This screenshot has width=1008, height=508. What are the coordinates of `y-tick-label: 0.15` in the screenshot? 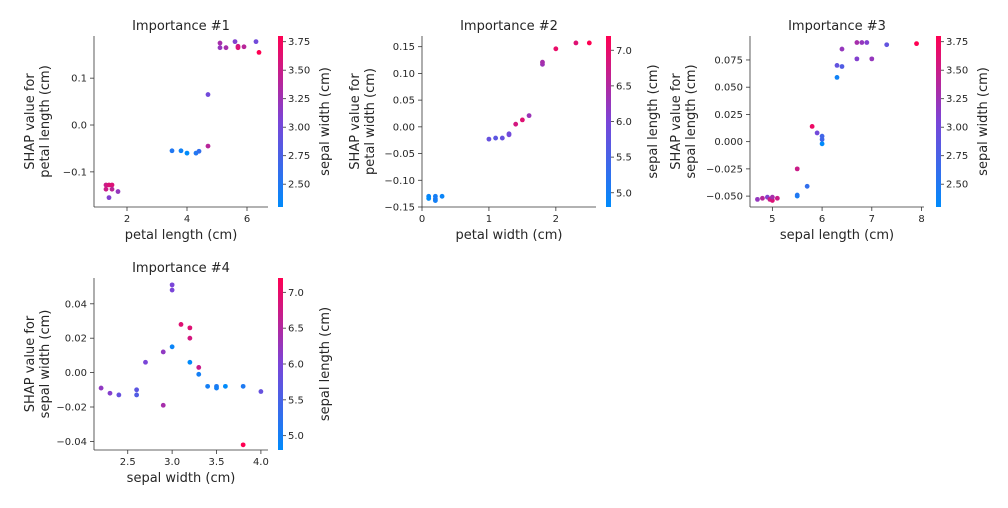 It's located at (404, 47).